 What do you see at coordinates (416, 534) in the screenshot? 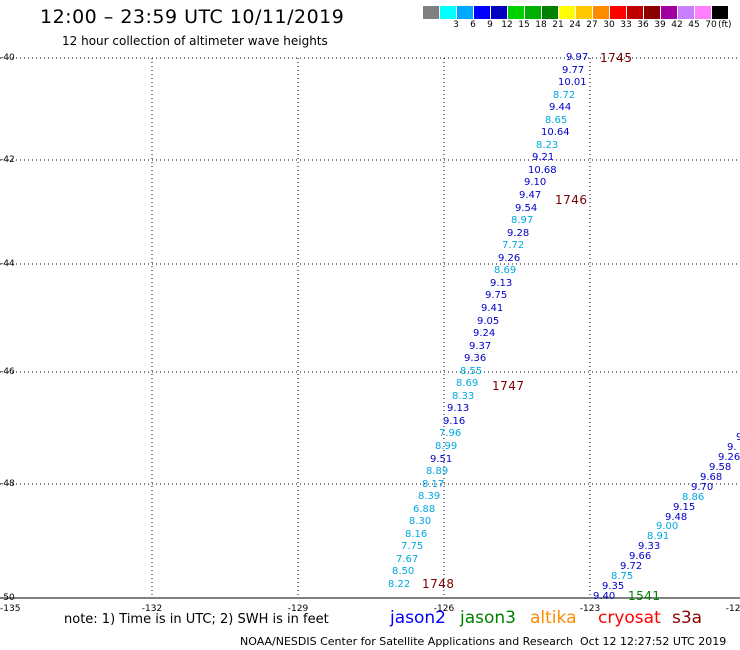
I see `swh-value: 8.16` at bounding box center [416, 534].